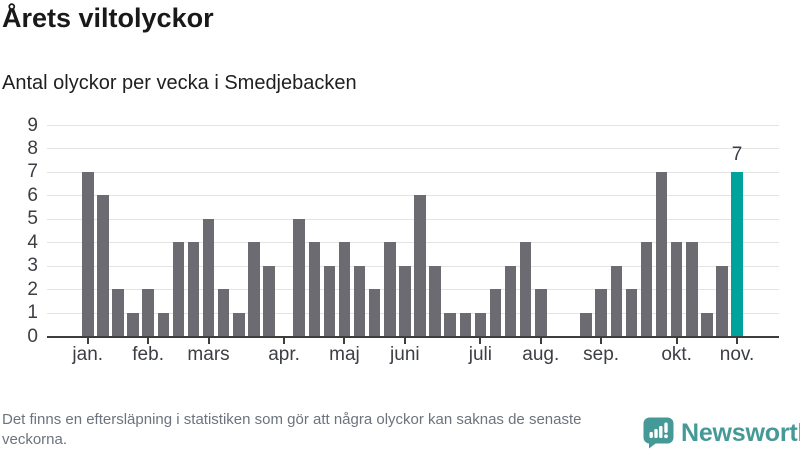 The height and width of the screenshot is (450, 800). Describe the element at coordinates (32, 125) in the screenshot. I see `y-axis-label: 9` at that location.